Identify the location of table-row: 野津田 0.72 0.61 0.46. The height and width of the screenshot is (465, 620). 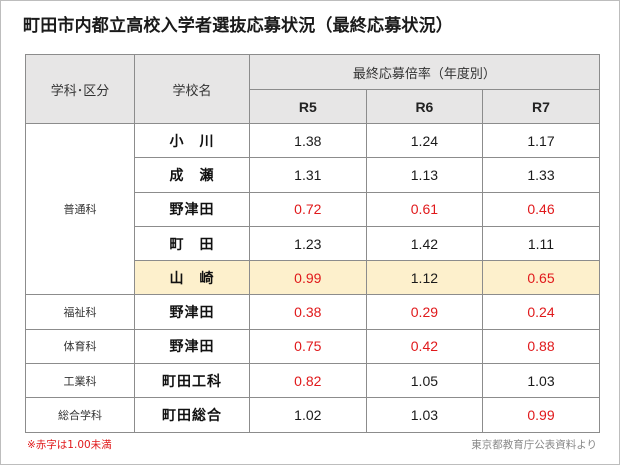
(313, 209).